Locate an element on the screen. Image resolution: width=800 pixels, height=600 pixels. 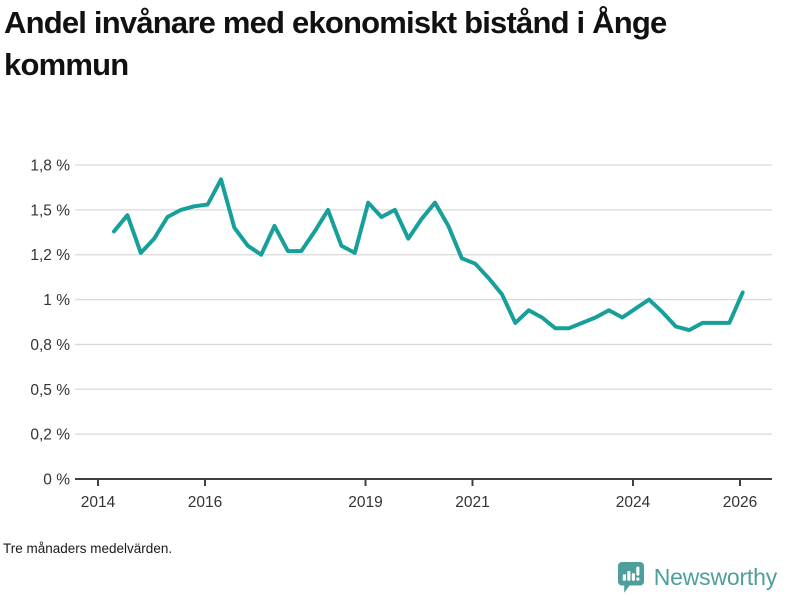
x-tick-label: 2019 is located at coordinates (365, 502).